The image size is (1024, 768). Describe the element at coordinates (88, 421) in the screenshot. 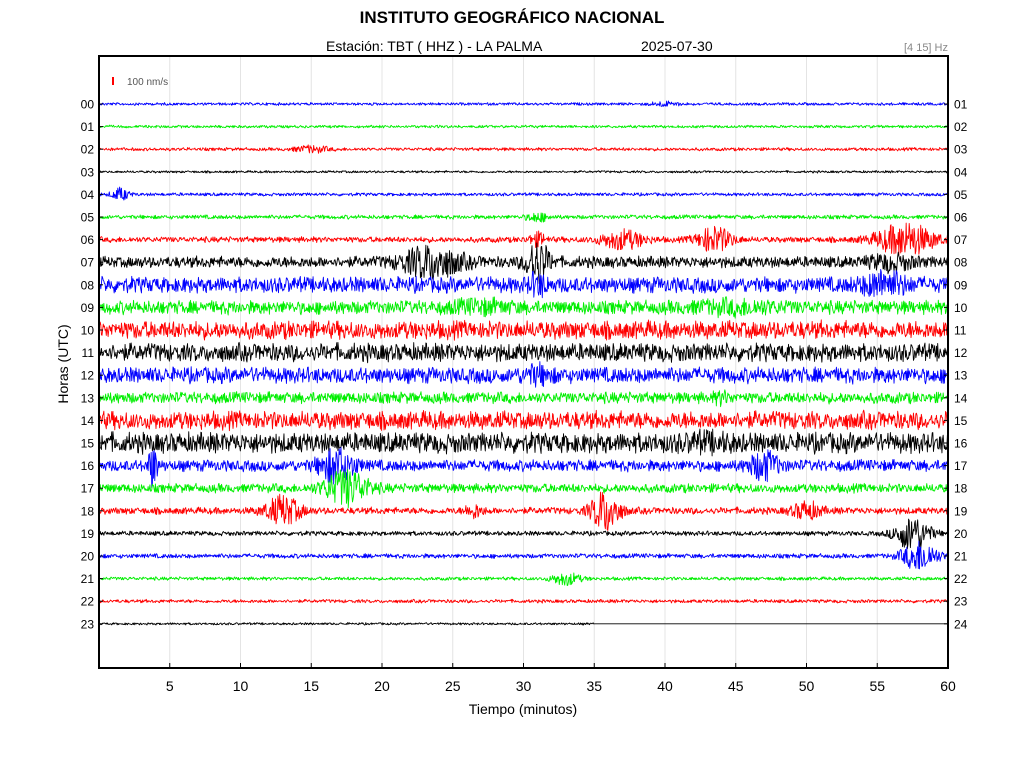

I see `y-tick-label: 14` at that location.